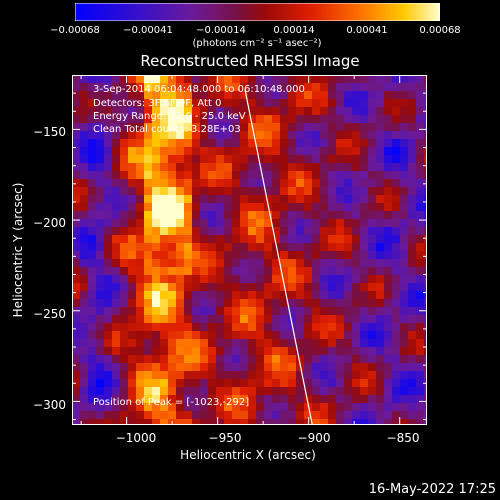  Describe the element at coordinates (49, 223) in the screenshot. I see `y-tick-label: −200` at that location.